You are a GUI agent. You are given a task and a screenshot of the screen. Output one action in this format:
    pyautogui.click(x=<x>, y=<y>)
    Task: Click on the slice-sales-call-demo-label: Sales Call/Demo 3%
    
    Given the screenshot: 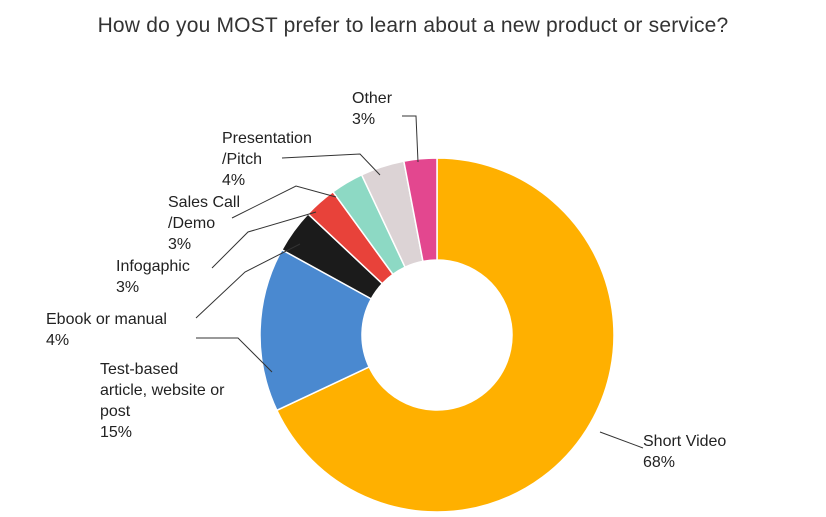 What is the action you would take?
    pyautogui.click(x=204, y=223)
    